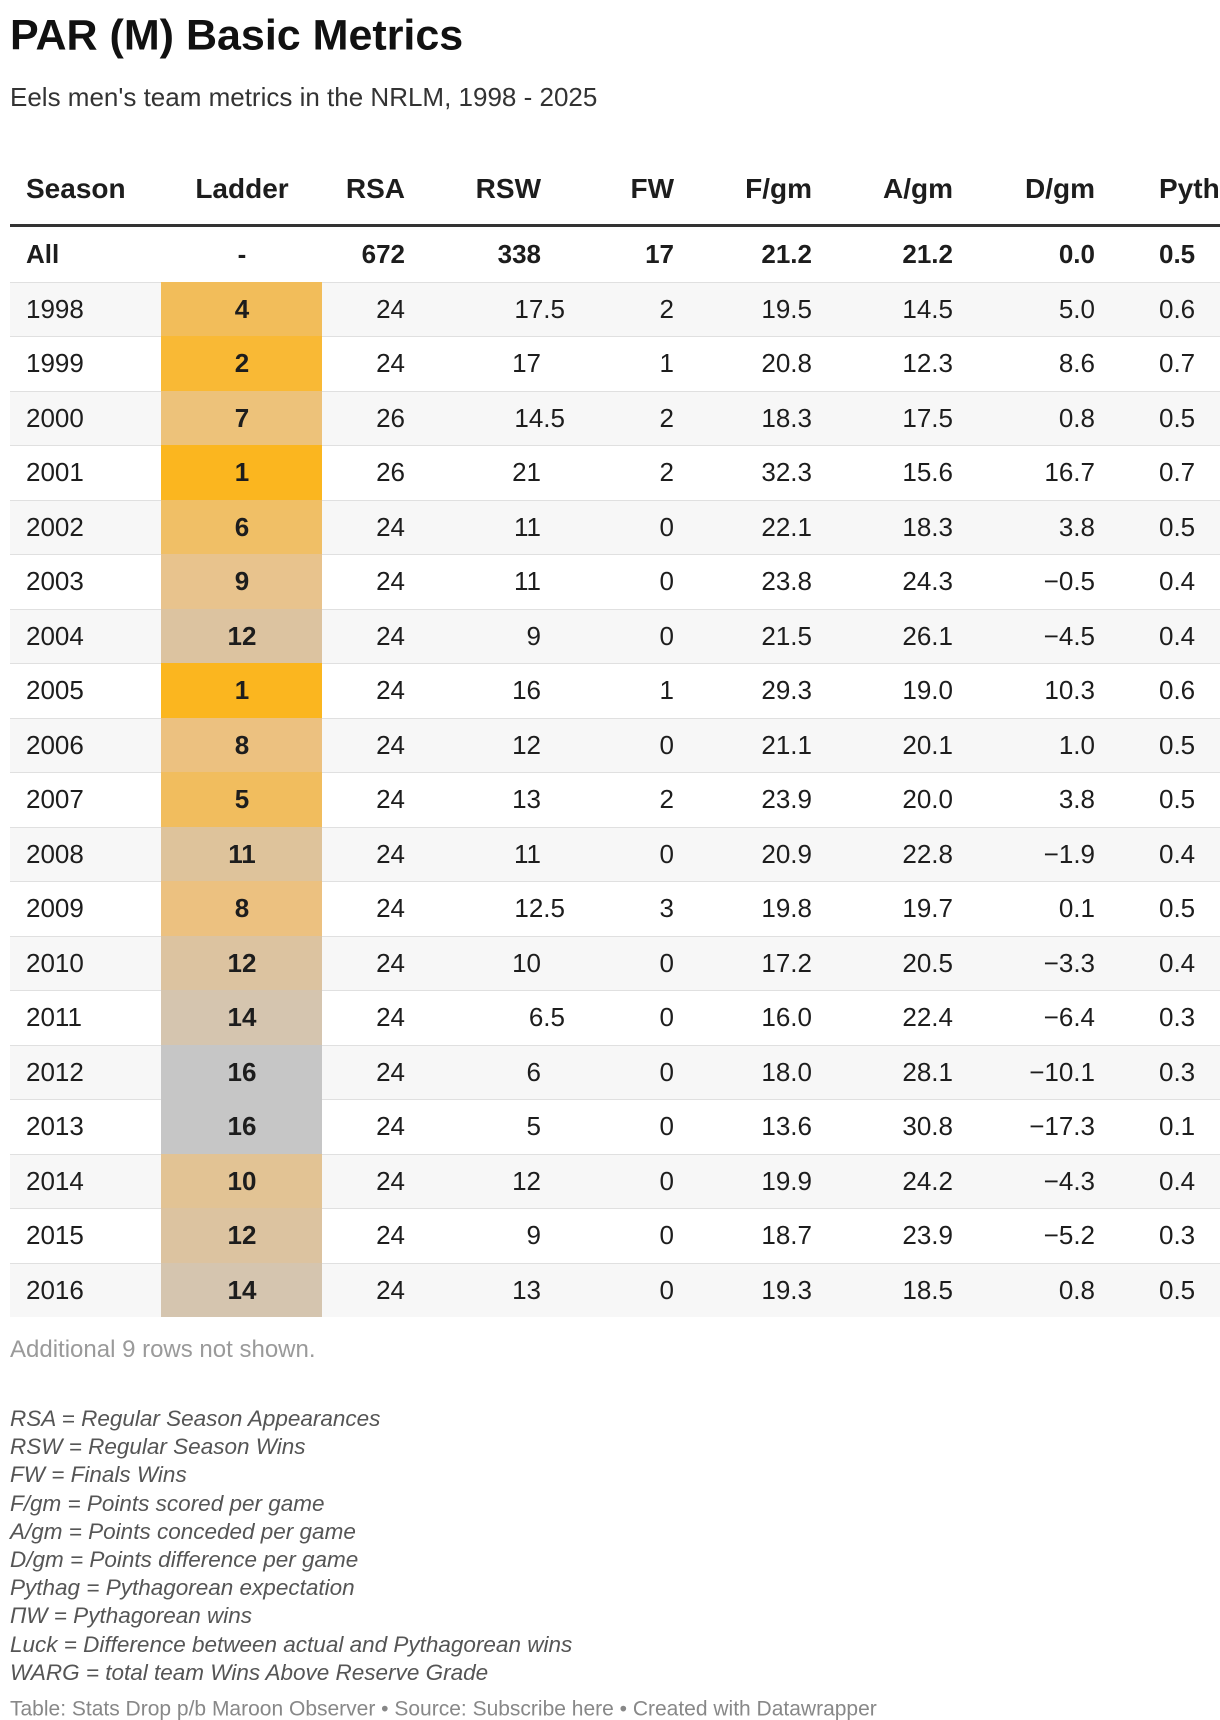 The image size is (1220, 1720). Describe the element at coordinates (786, 526) in the screenshot. I see `cell: 22.1` at that location.